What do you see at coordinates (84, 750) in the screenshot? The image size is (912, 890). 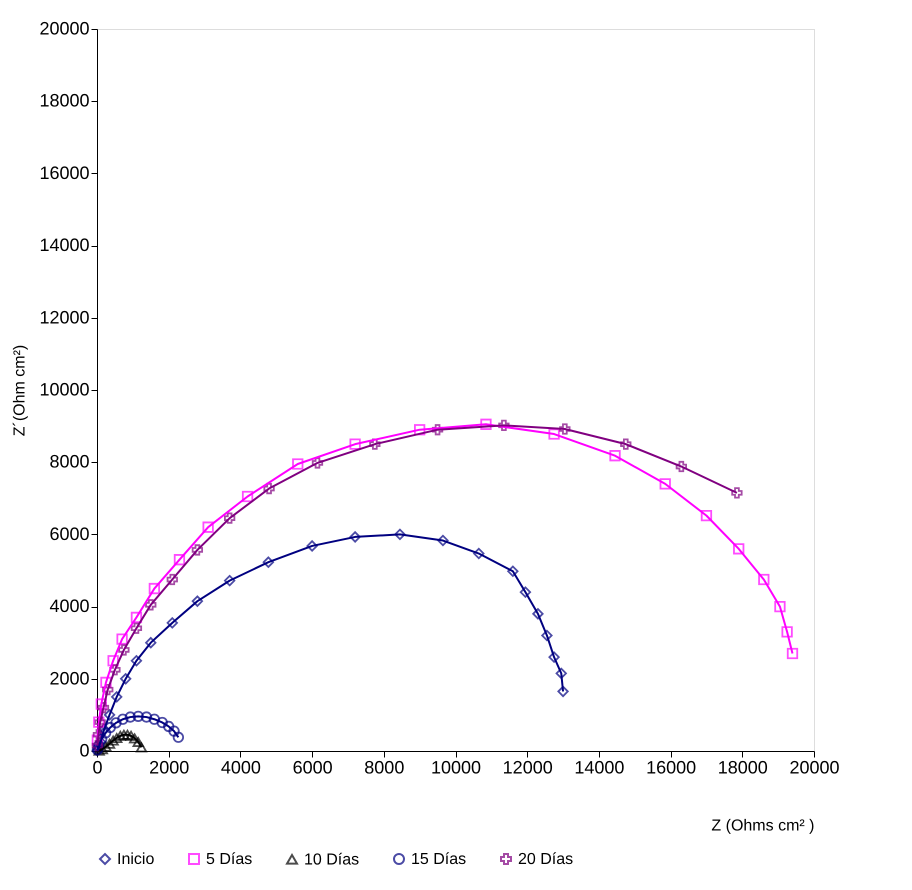 I see `y-tick-label: 0` at bounding box center [84, 750].